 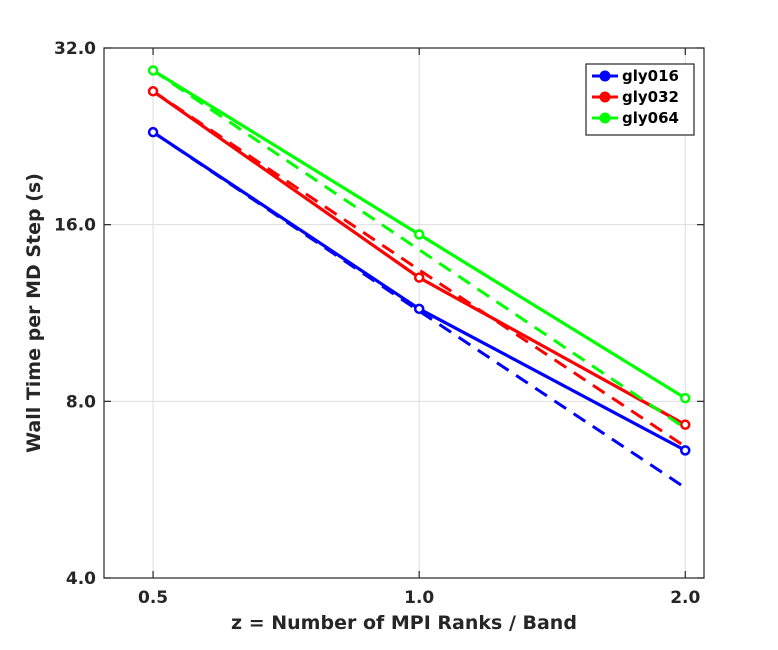 What do you see at coordinates (34, 313) in the screenshot?
I see `y-axis-label: Wall Time per MD Step (s)` at bounding box center [34, 313].